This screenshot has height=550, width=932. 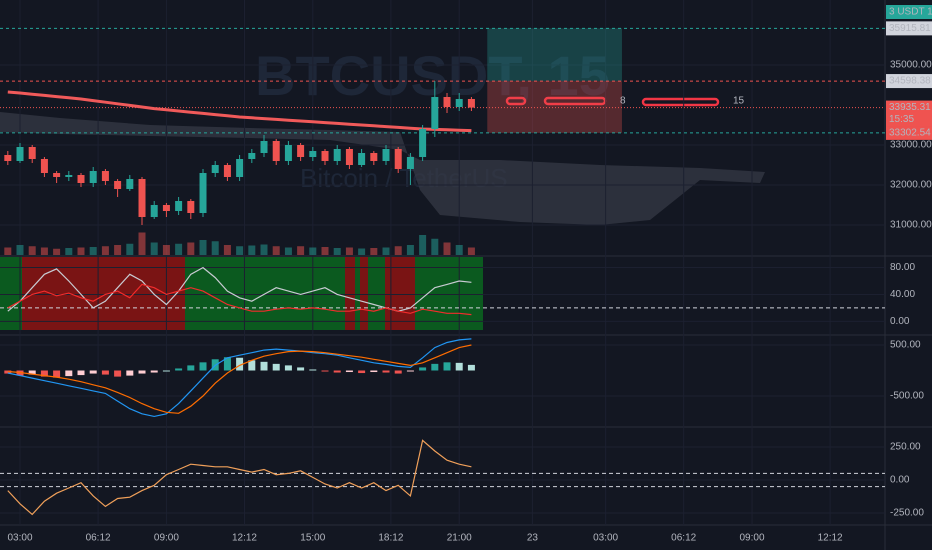 What do you see at coordinates (905, 345) in the screenshot?
I see `y-tick-label: 500.00` at bounding box center [905, 345].